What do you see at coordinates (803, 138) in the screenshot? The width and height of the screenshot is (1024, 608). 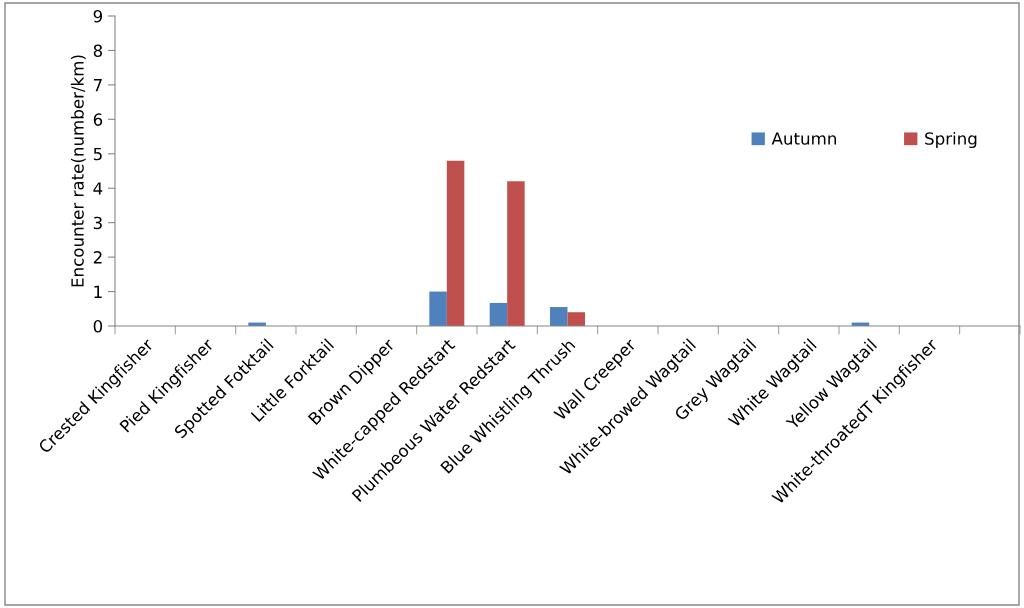 I see `legend-label: Autumn` at bounding box center [803, 138].